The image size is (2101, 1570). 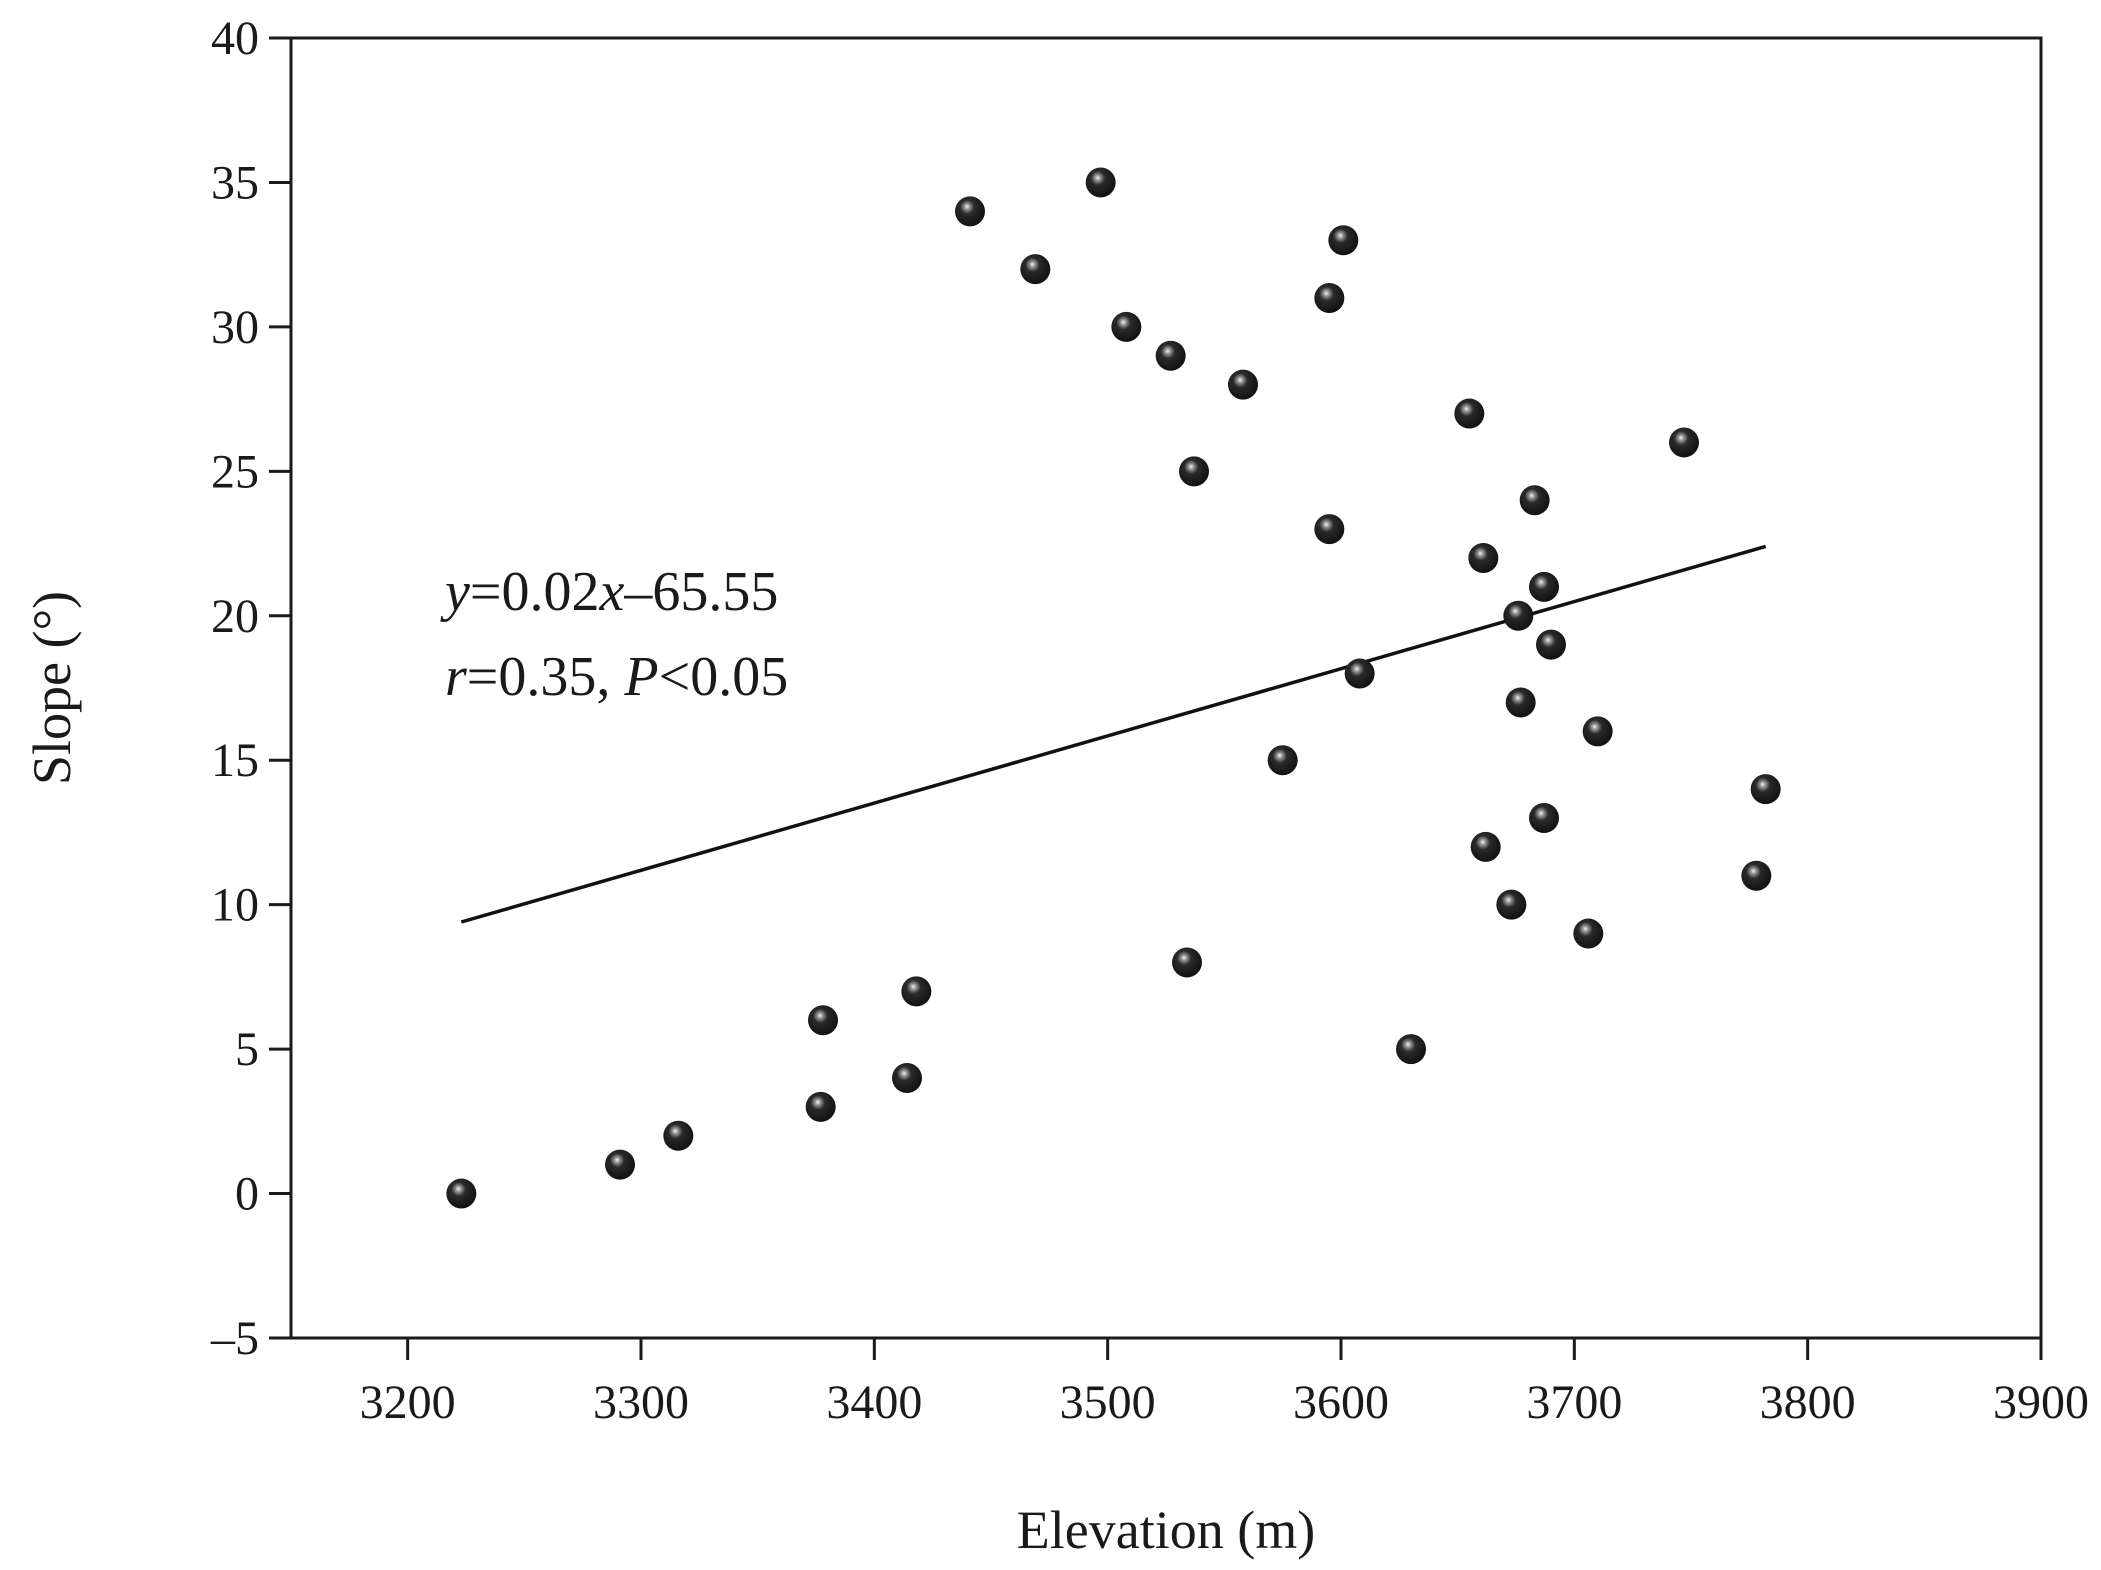 I want to click on x-tick-label: 3500, so click(x=1108, y=1402).